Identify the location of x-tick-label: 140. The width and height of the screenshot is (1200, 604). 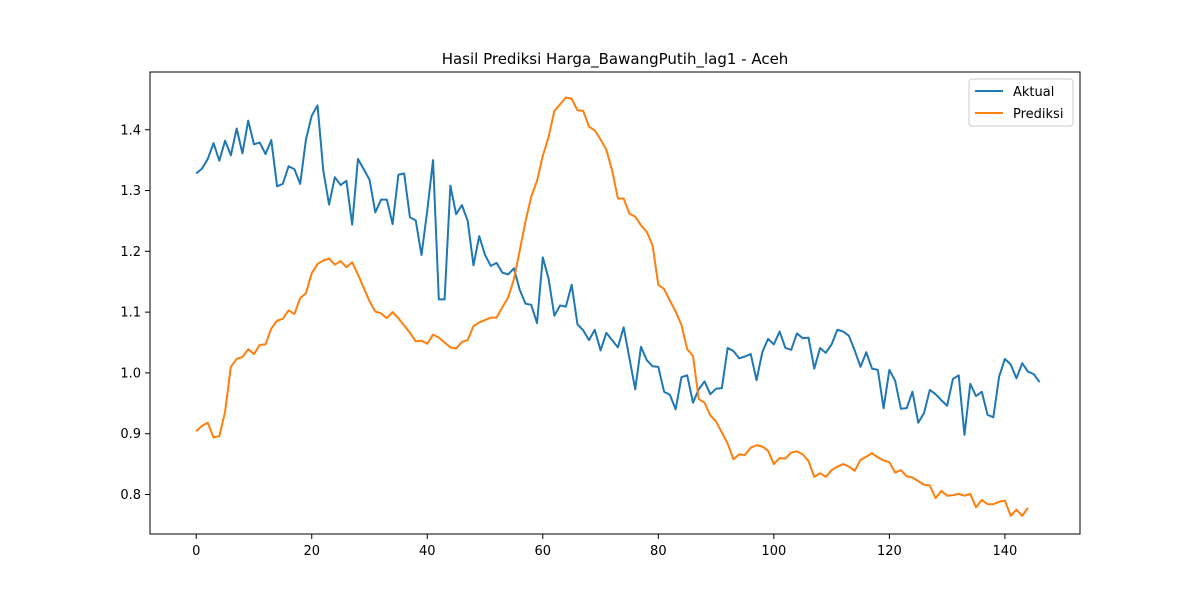
(1004, 551).